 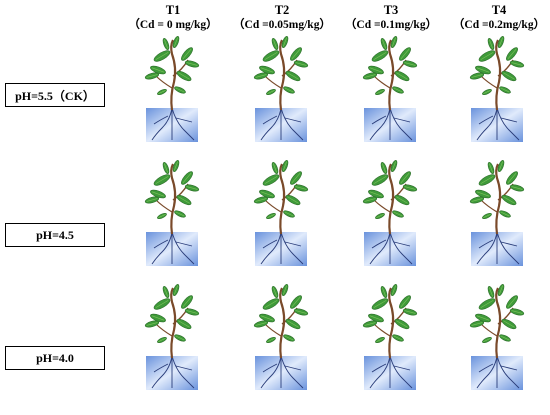 I want to click on column-subtitle: （Cd =0.2mg/kg）, so click(x=499, y=25).